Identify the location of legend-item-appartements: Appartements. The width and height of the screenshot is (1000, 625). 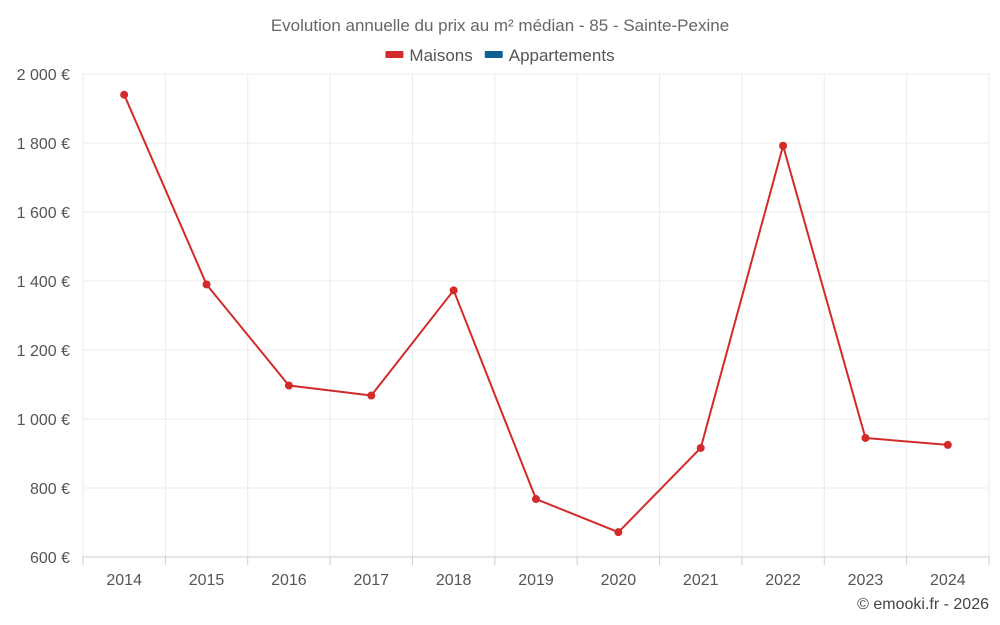
(549, 55).